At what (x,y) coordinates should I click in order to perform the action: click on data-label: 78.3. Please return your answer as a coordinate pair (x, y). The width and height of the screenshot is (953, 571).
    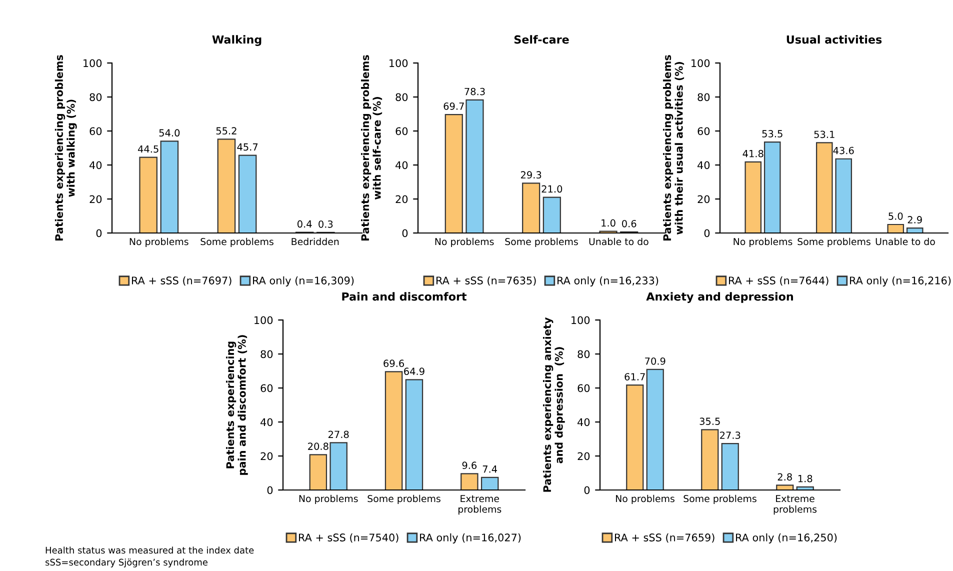
    Looking at the image, I should click on (474, 92).